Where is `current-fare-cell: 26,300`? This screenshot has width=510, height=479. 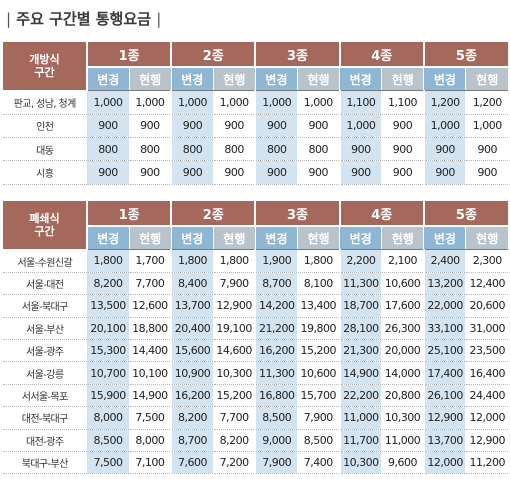
current-fare-cell: 26,300 is located at coordinates (402, 329).